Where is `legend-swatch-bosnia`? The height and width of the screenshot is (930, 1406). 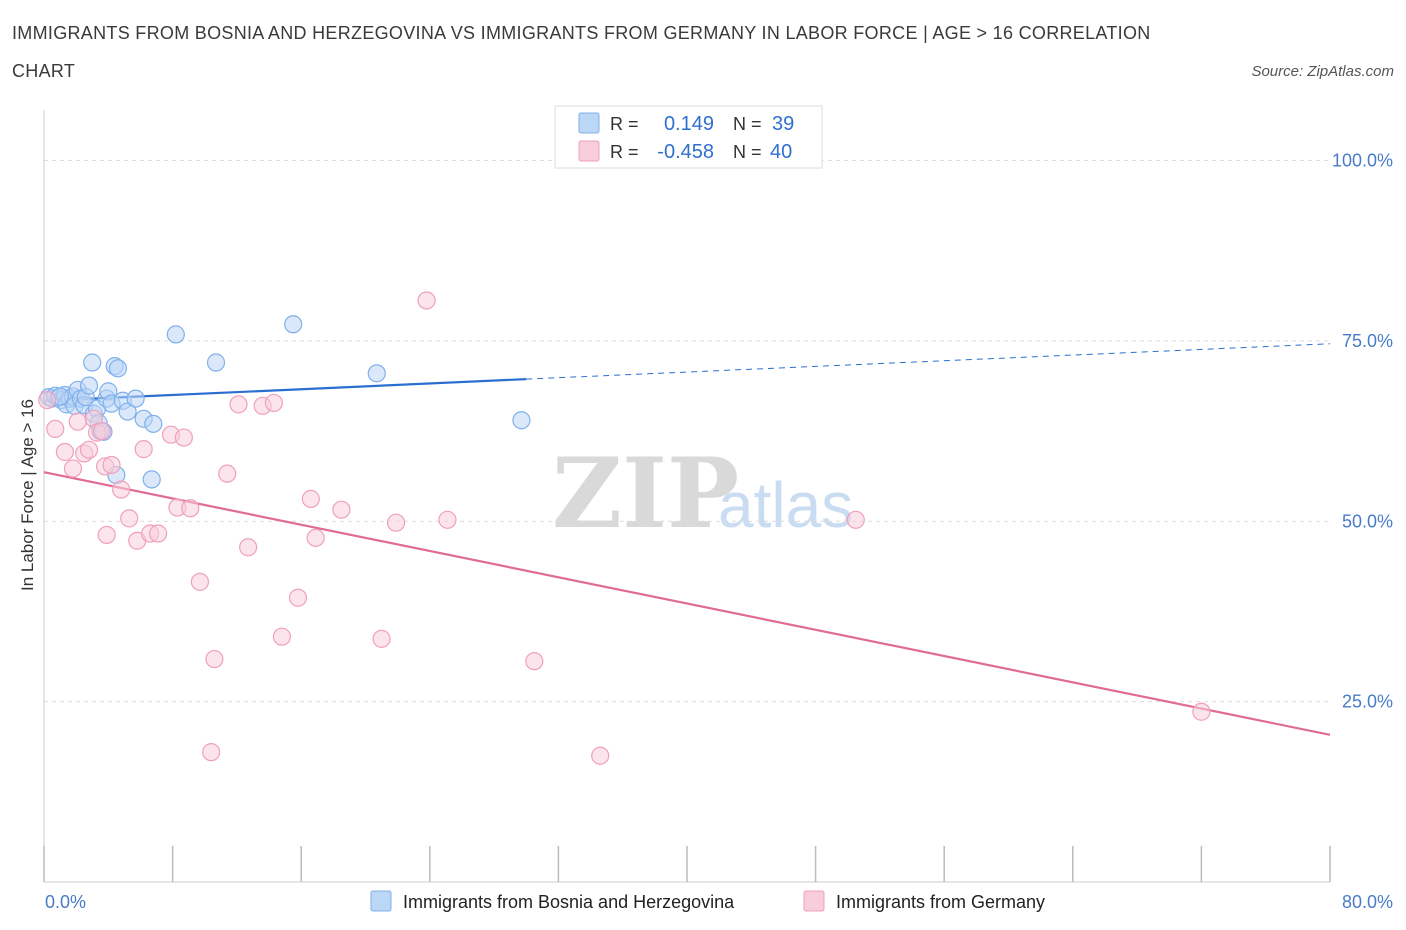 legend-swatch-bosnia is located at coordinates (381, 901).